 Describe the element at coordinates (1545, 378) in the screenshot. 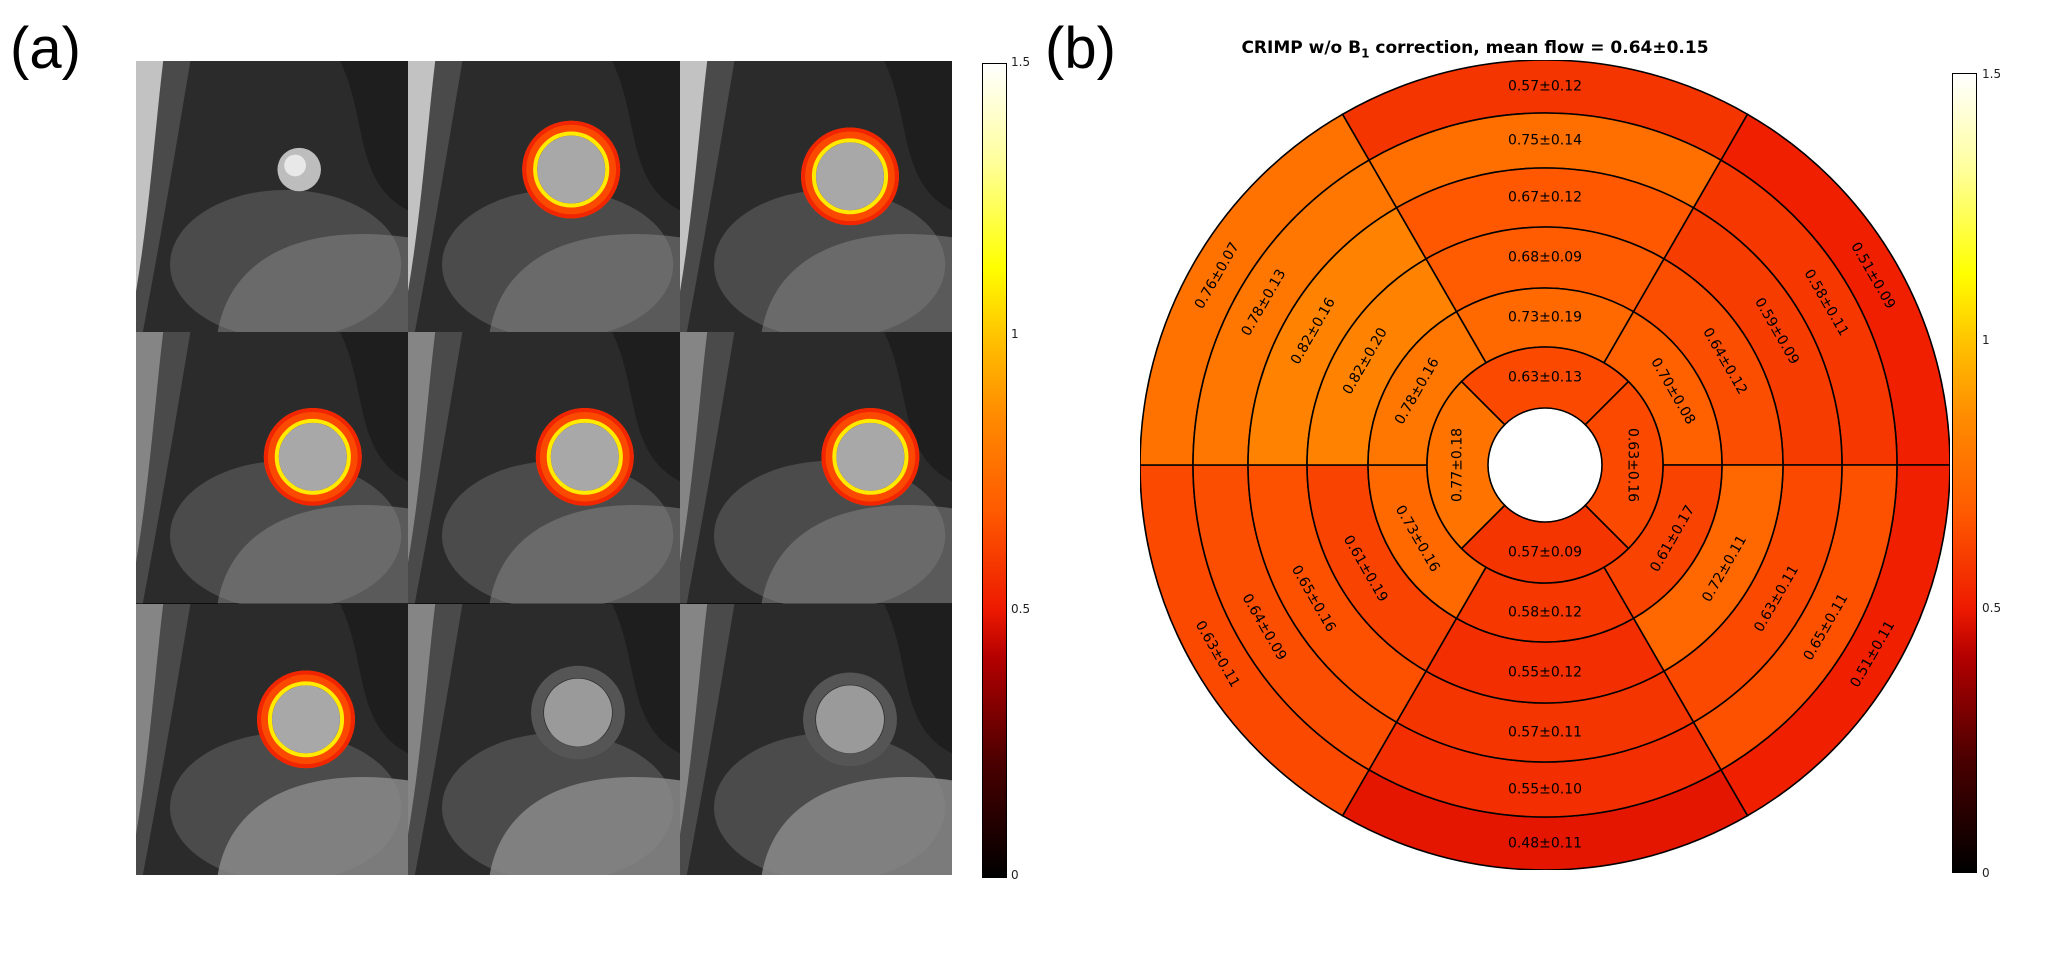

I see `segment-label: 0.63±0.13` at that location.